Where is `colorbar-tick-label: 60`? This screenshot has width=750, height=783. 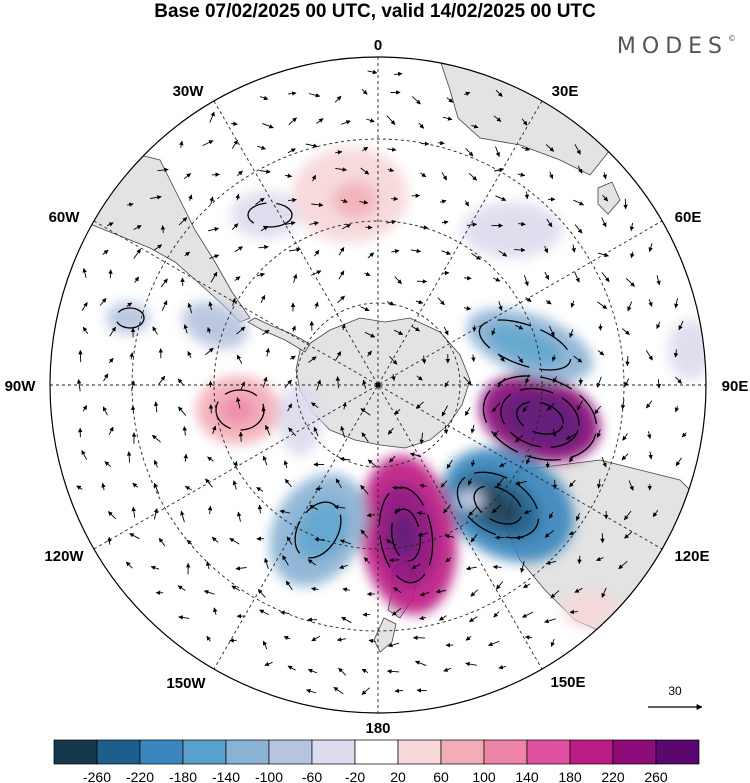
colorbar-tick-label: 60 is located at coordinates (441, 776).